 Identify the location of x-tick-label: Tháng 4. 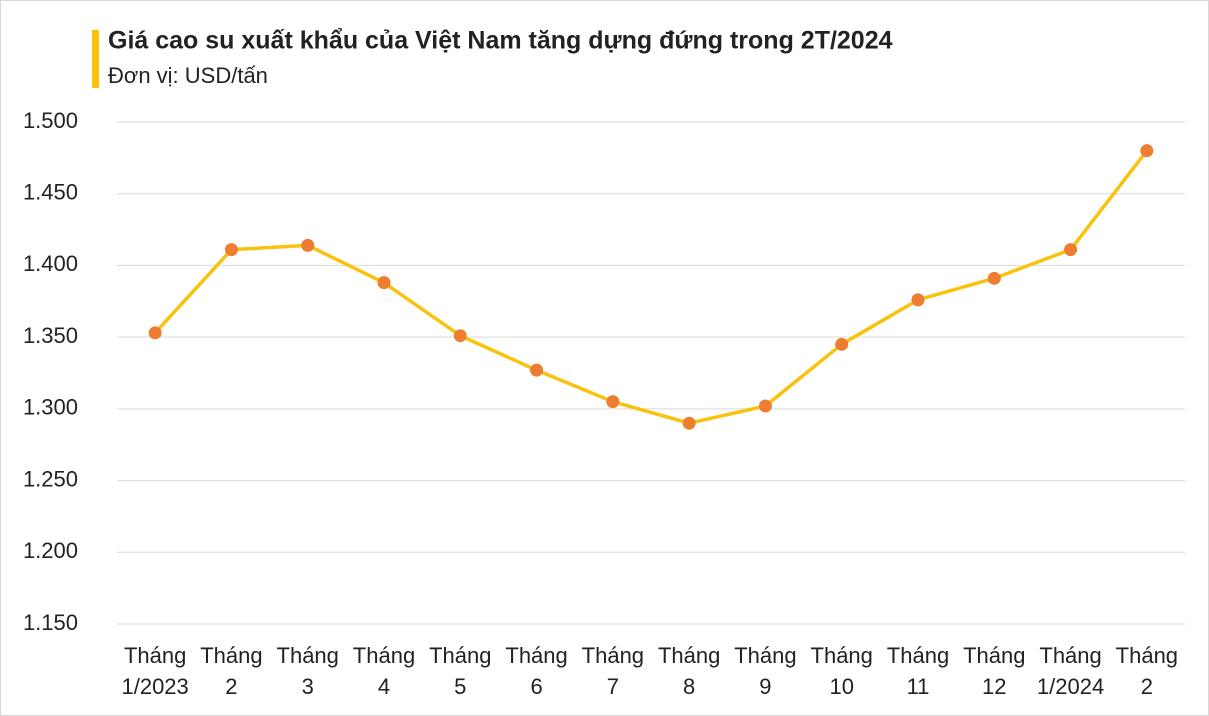
(384, 671).